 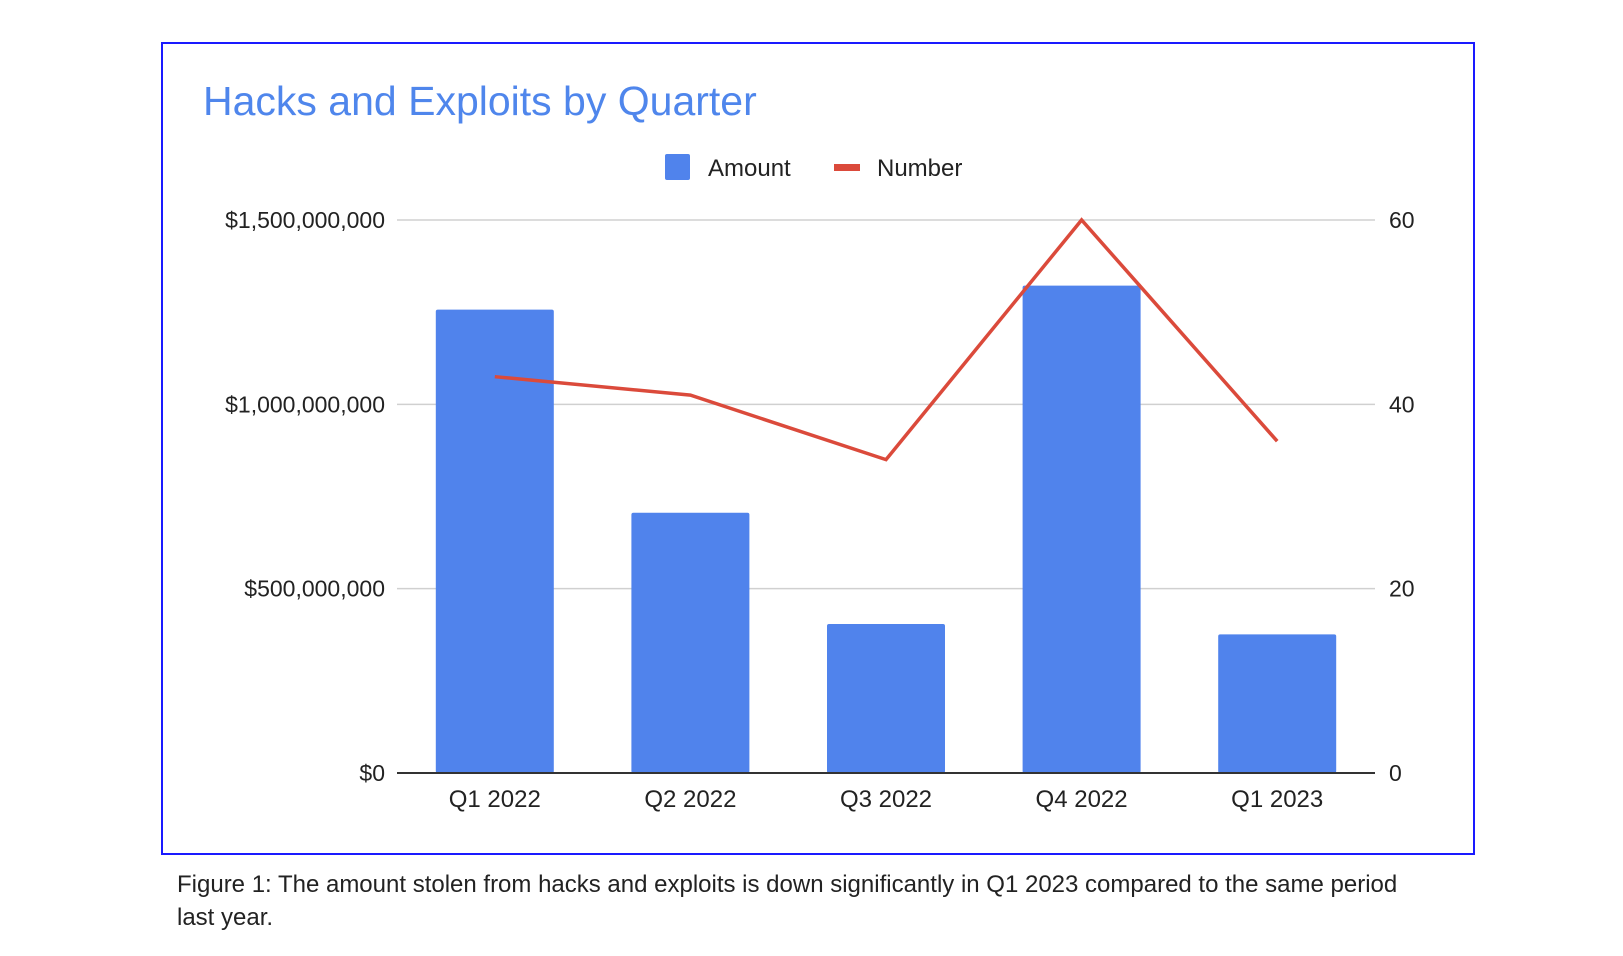 I want to click on legend-number-swatch, so click(x=847, y=167).